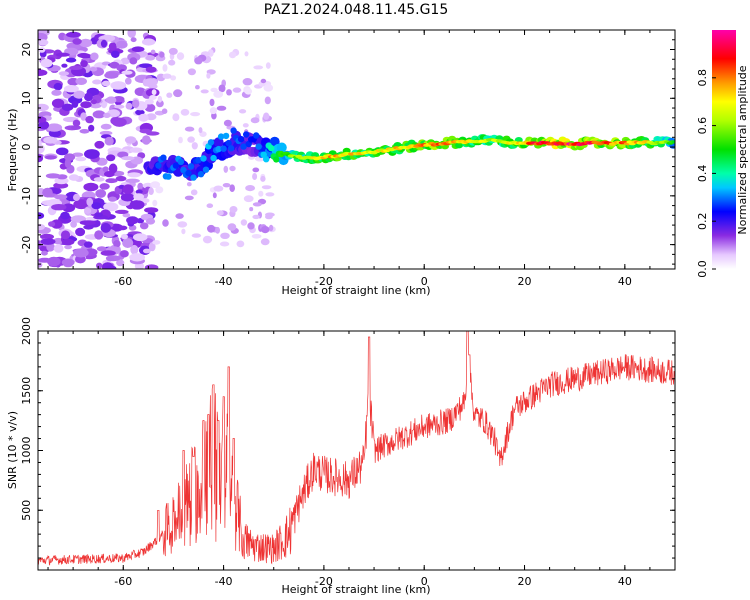  I want to click on colorbar-label: Normalized spectral amplitude, so click(742, 149).